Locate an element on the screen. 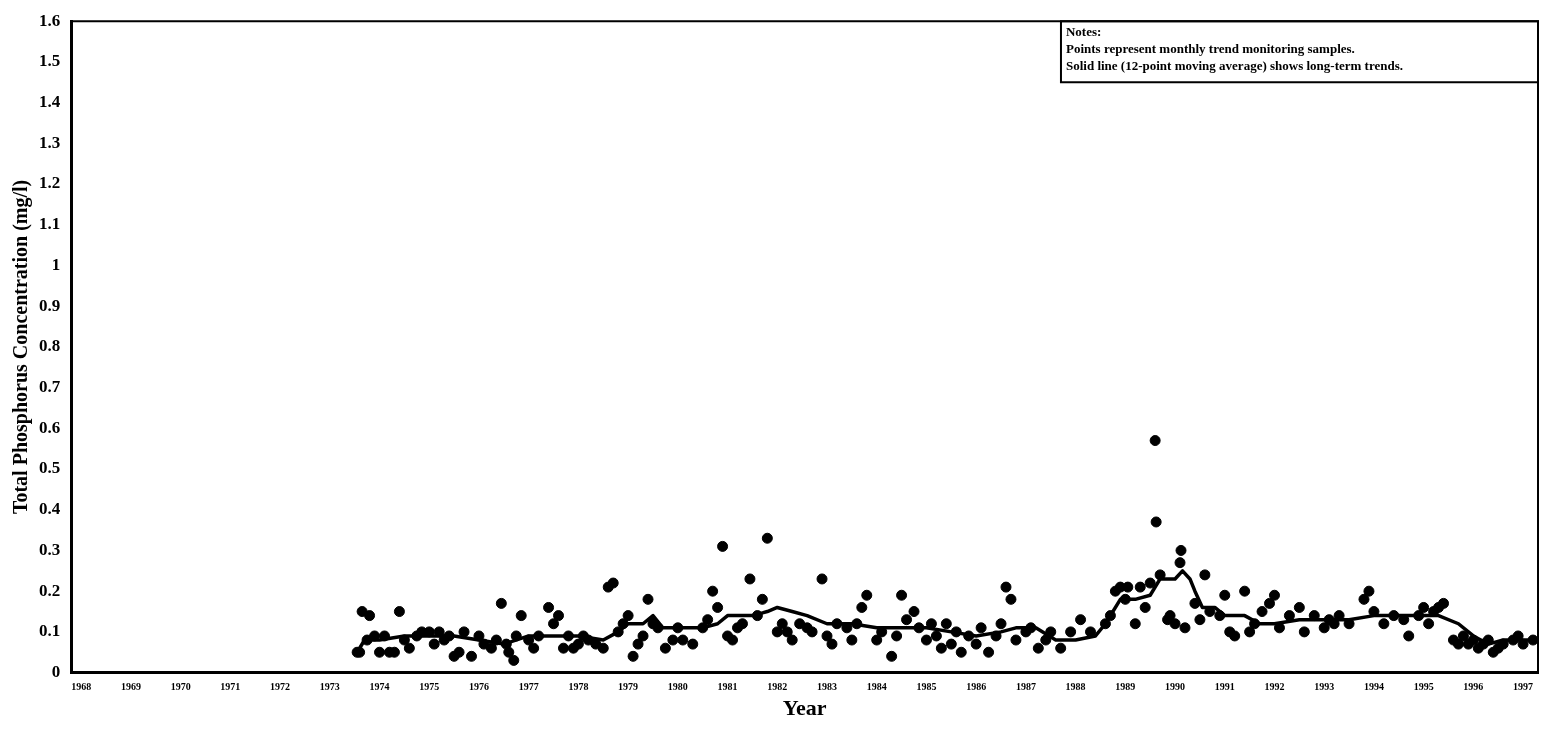  x-tick-label: 1979 is located at coordinates (628, 687).